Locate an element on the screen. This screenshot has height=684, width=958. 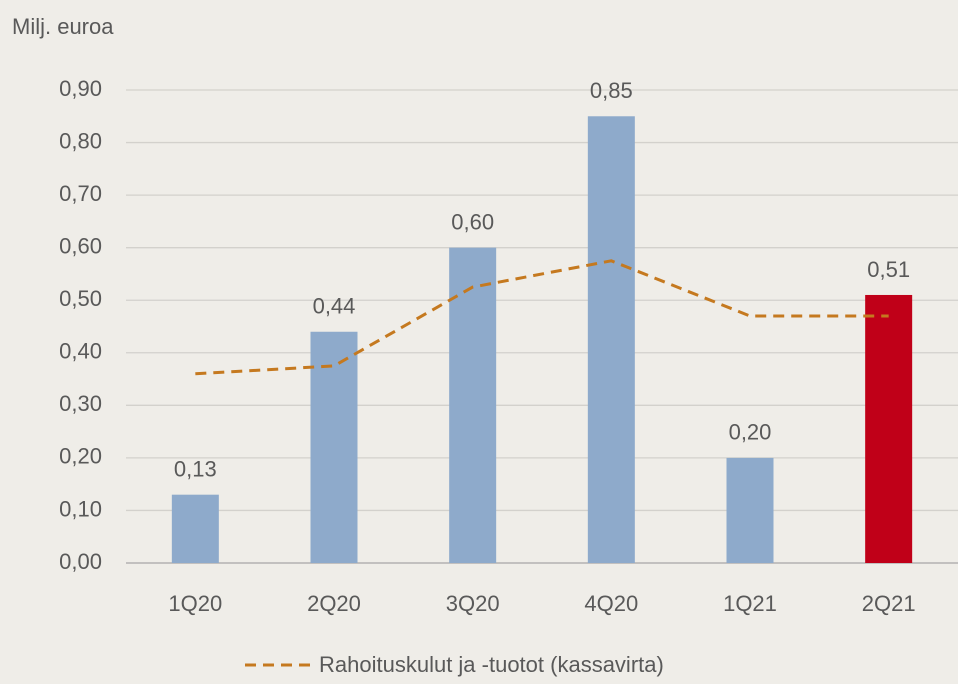
legend-label: Rahoituskulut ja -tuotot (kassavirta) is located at coordinates (491, 664).